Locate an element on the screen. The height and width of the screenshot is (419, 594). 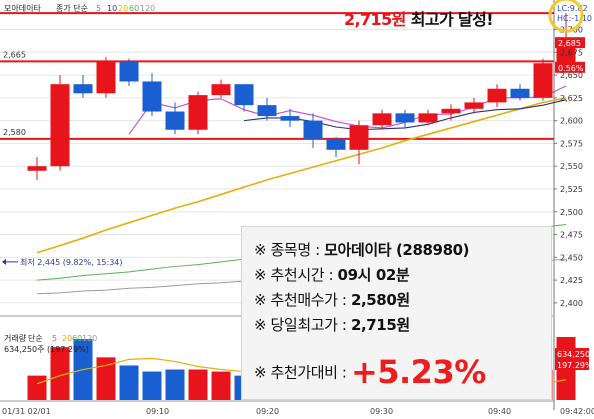
y-tick-label: 2,675 is located at coordinates (571, 52).